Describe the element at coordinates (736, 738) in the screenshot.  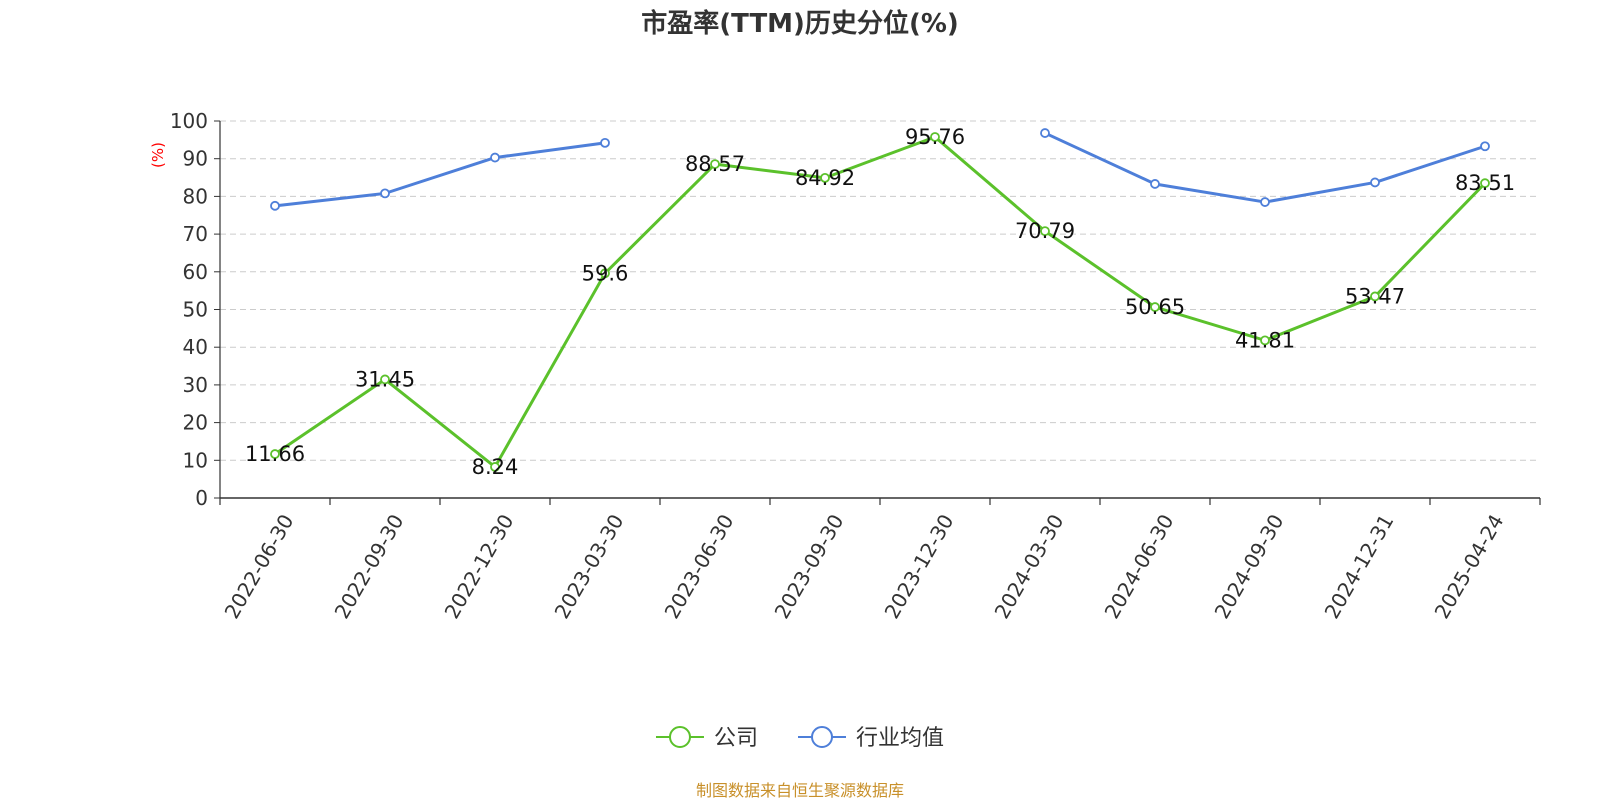
I see `legend-label: 公司` at that location.